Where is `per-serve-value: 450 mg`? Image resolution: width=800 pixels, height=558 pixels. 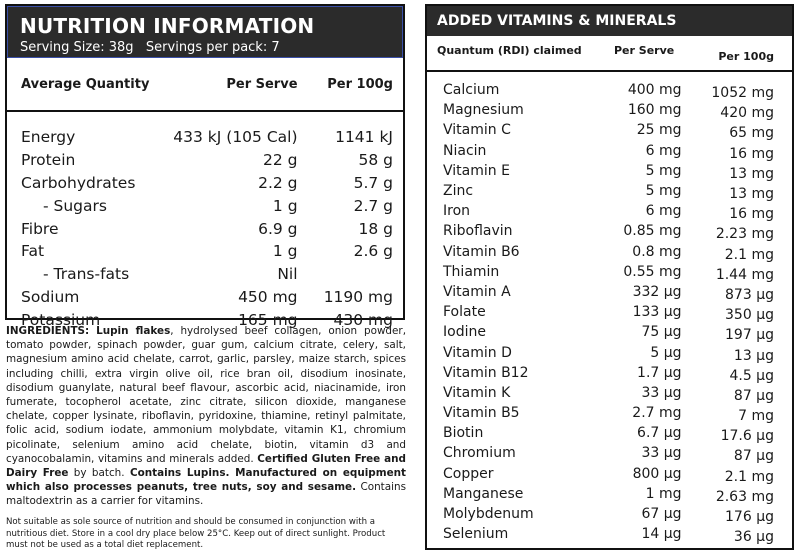
per-serve-value: 450 mg is located at coordinates (268, 296).